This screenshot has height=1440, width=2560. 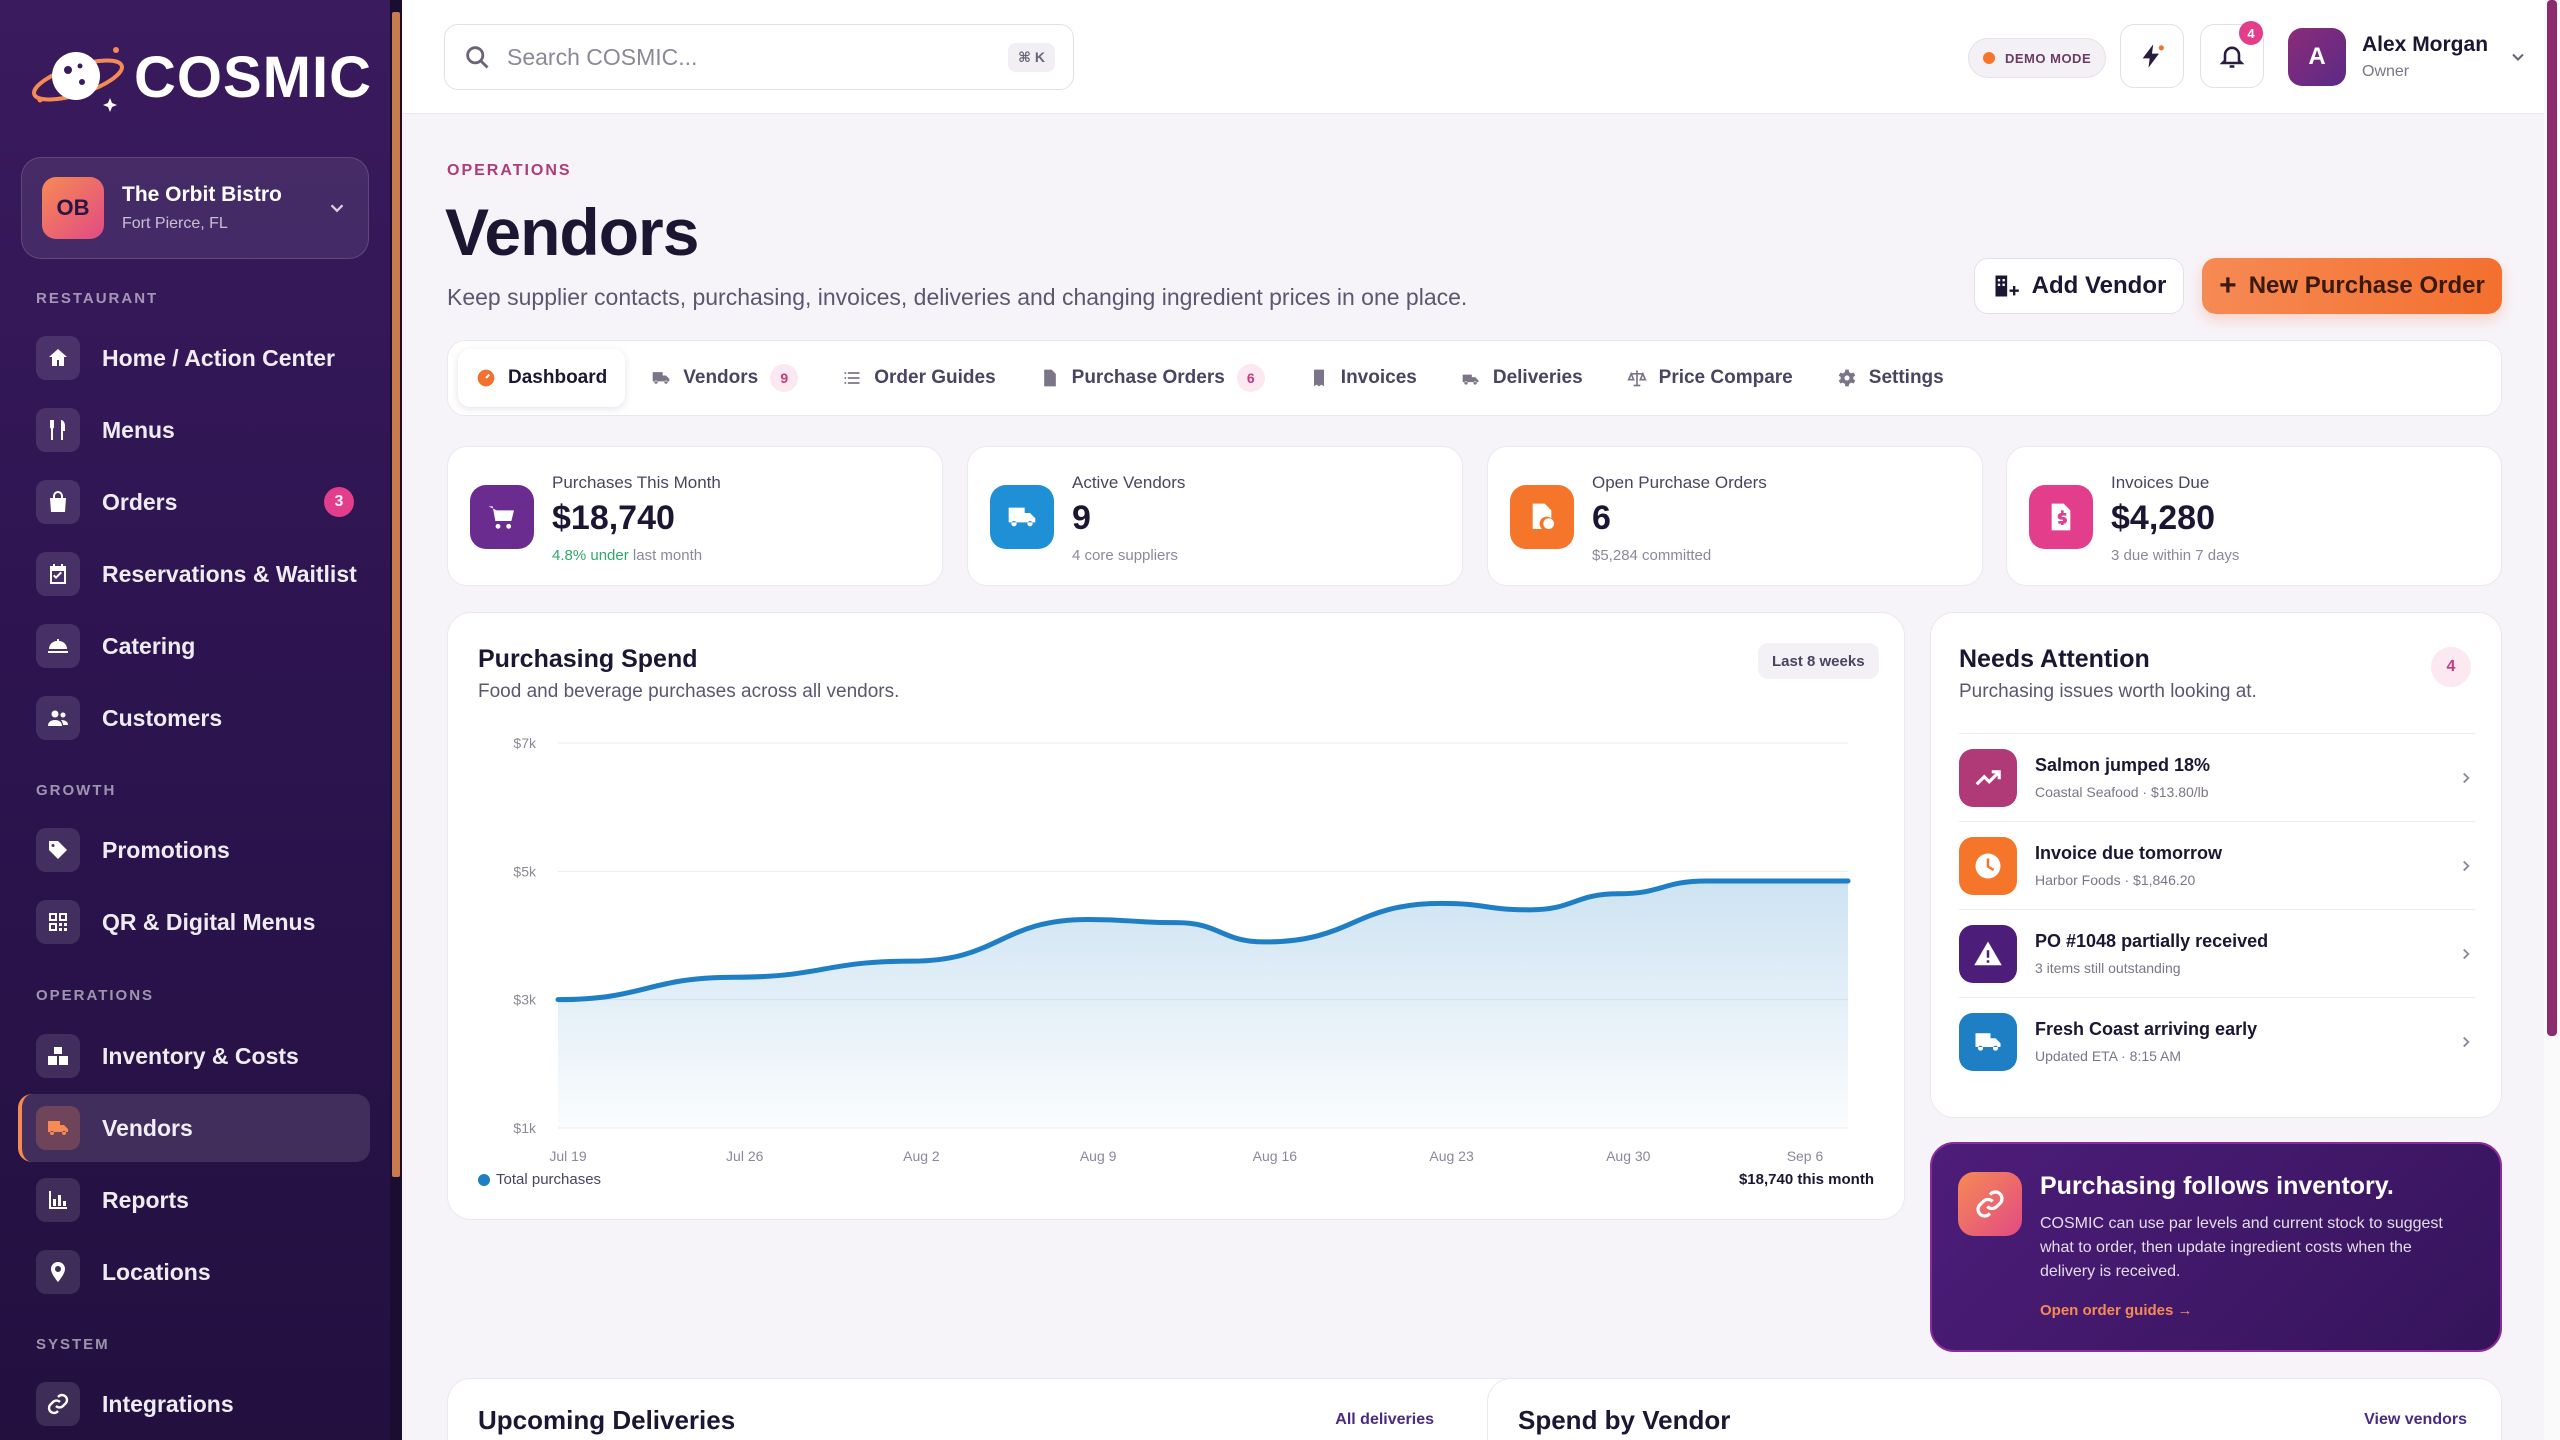 What do you see at coordinates (1378, 377) in the screenshot?
I see `tab-label: Invoices` at bounding box center [1378, 377].